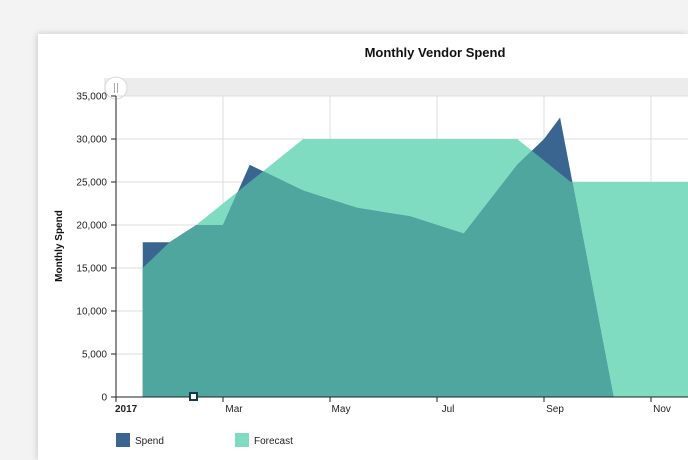 This screenshot has height=460, width=688. I want to click on x-tick-label: Mar, so click(234, 409).